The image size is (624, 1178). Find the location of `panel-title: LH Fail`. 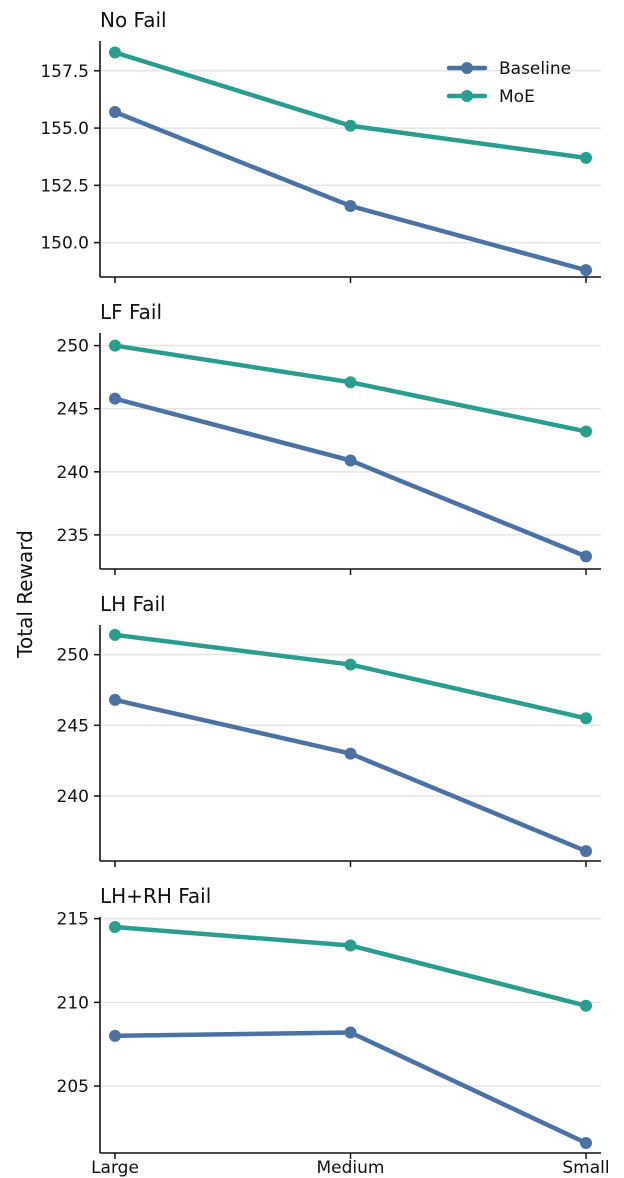

panel-title: LH Fail is located at coordinates (133, 604).